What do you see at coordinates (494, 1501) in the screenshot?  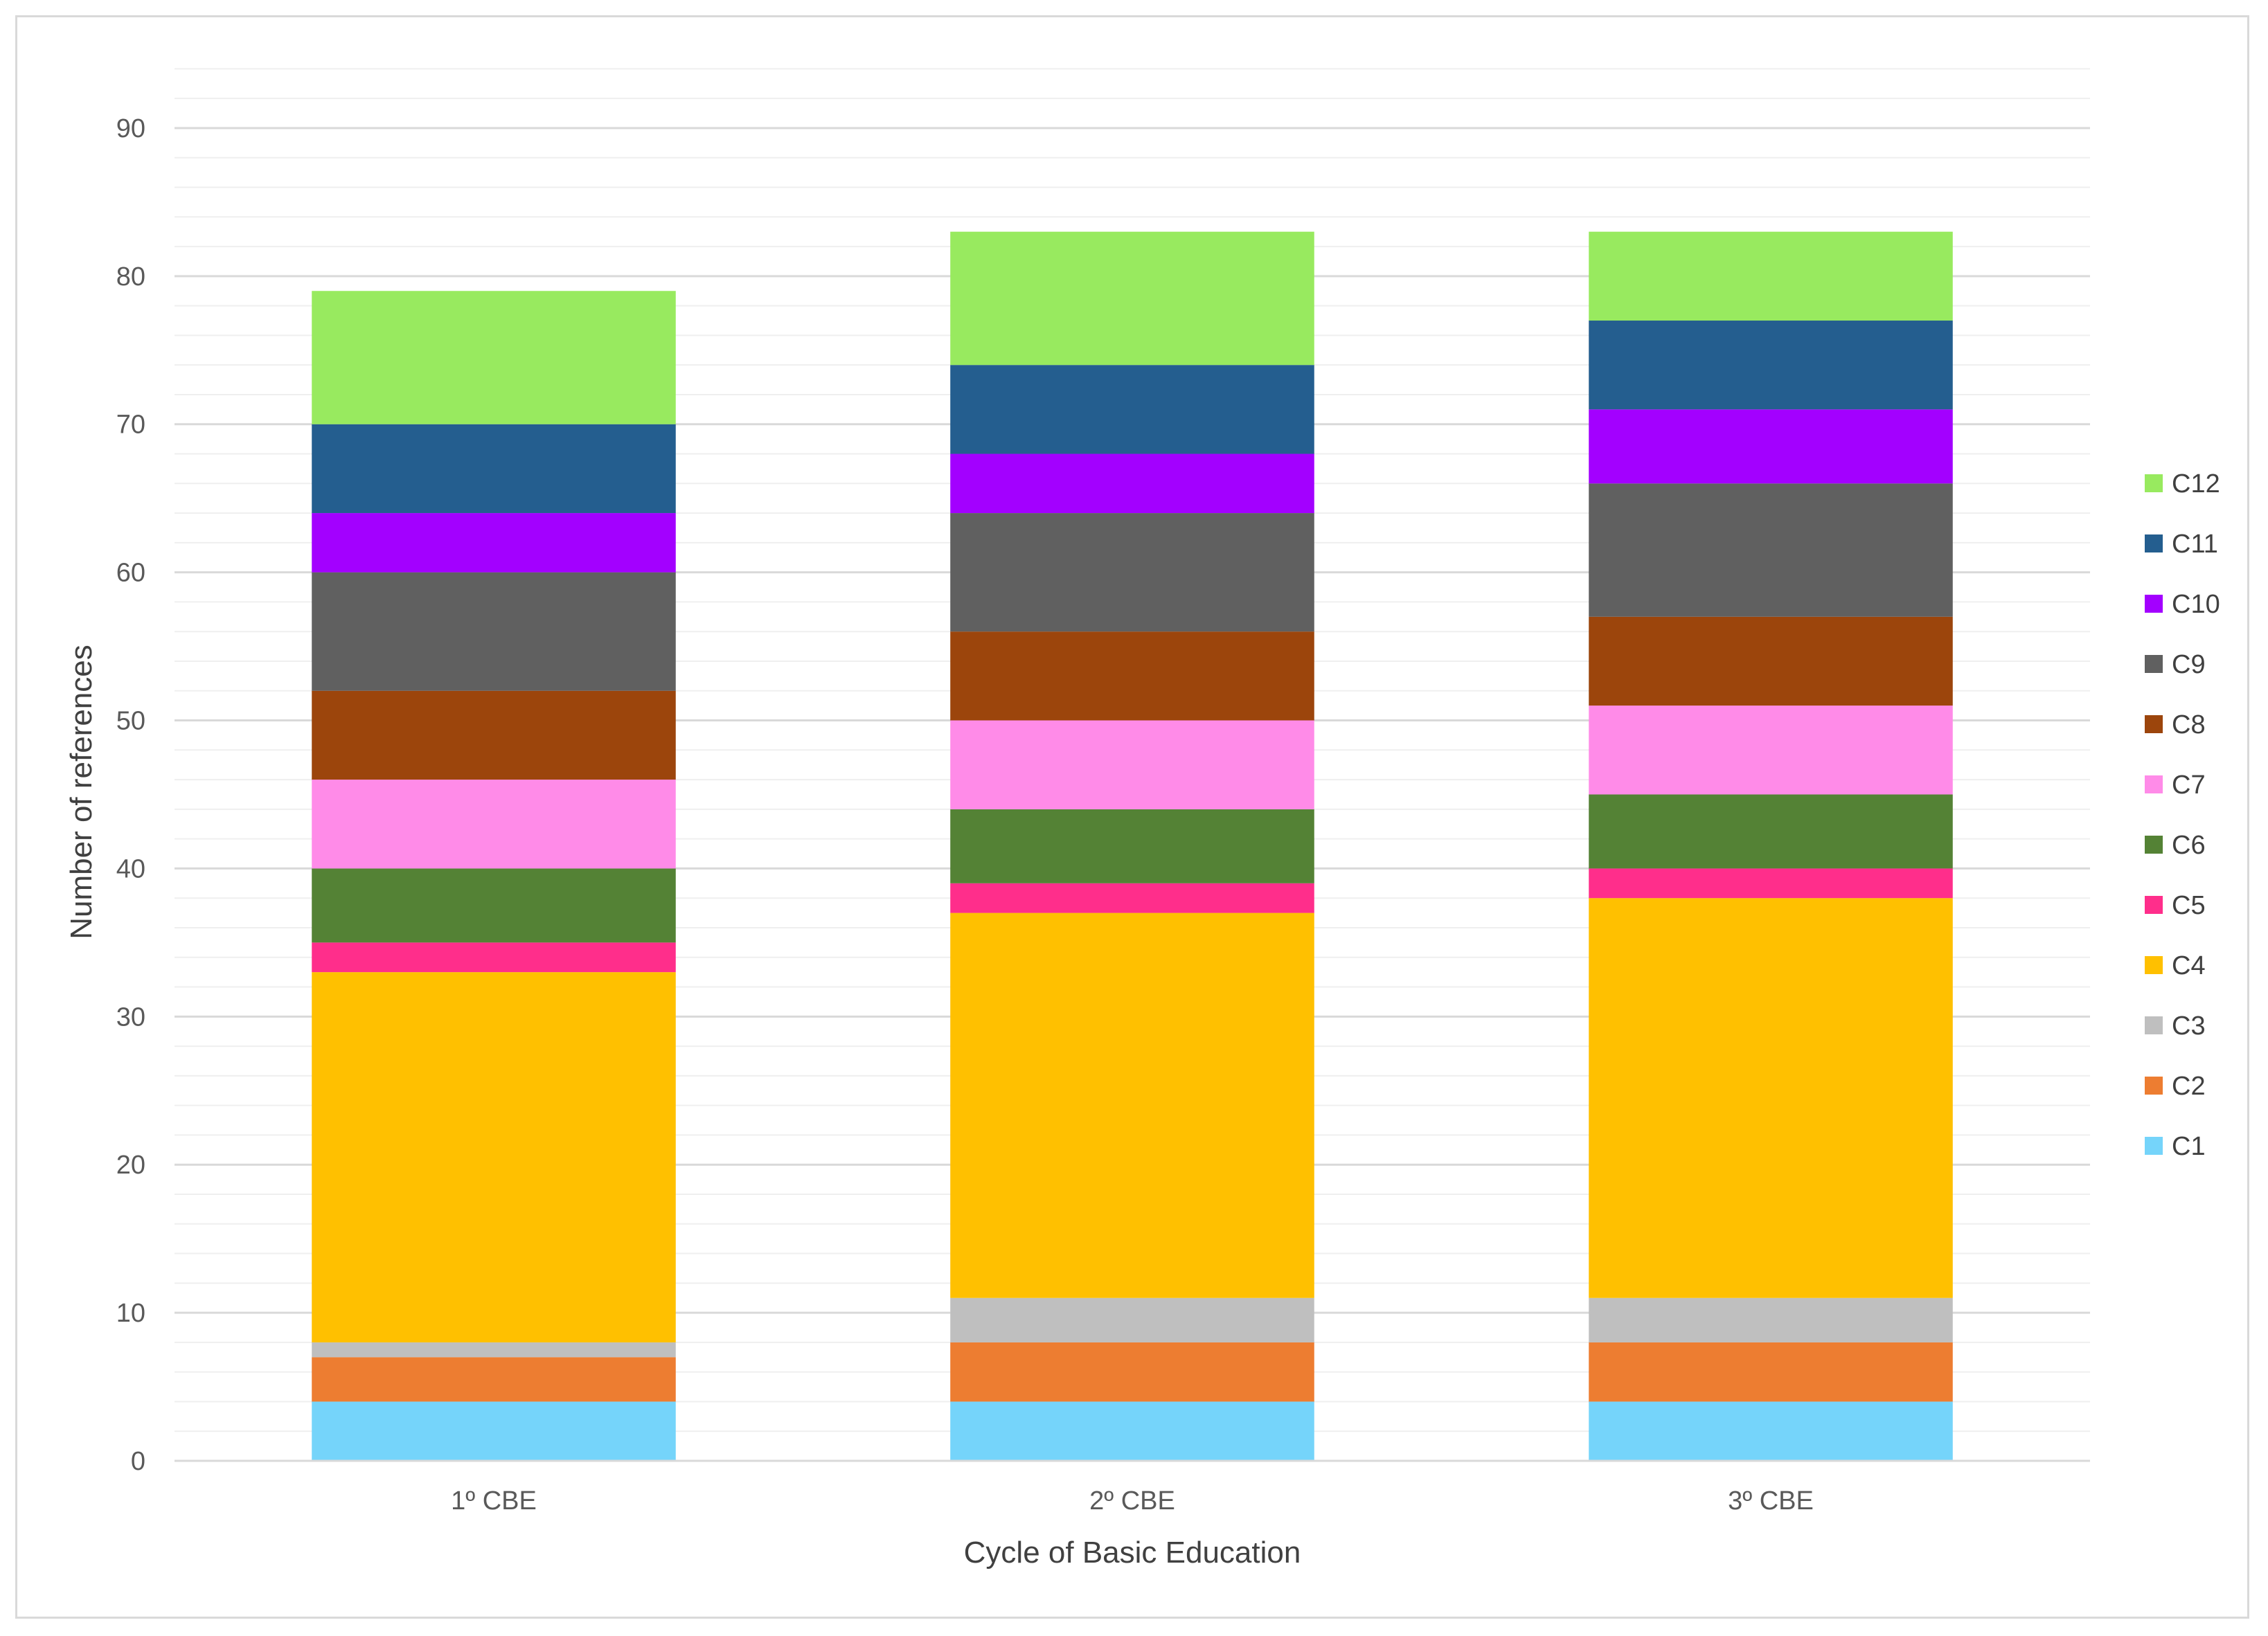 I see `x-tick-label: 1º CBE` at bounding box center [494, 1501].